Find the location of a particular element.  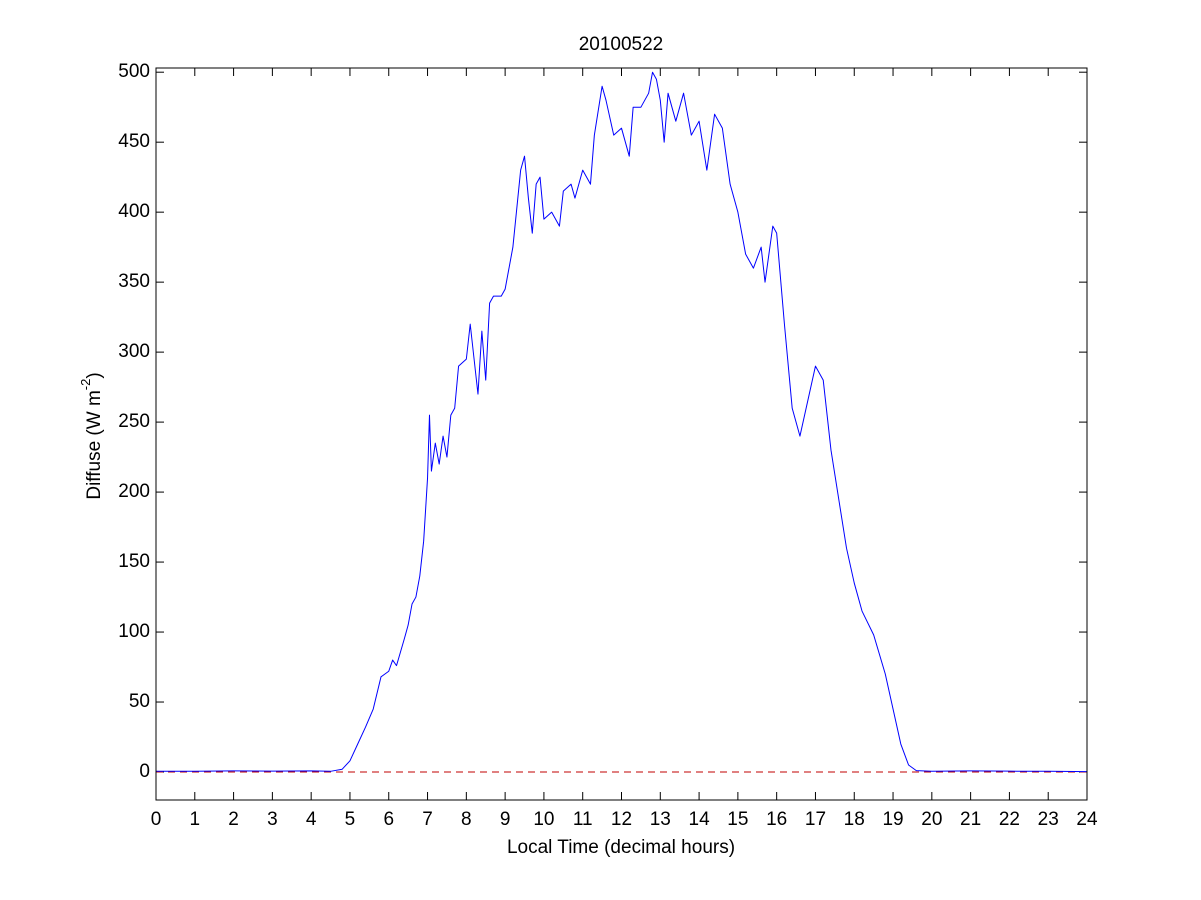

x-tick-label: 20 is located at coordinates (931, 819).